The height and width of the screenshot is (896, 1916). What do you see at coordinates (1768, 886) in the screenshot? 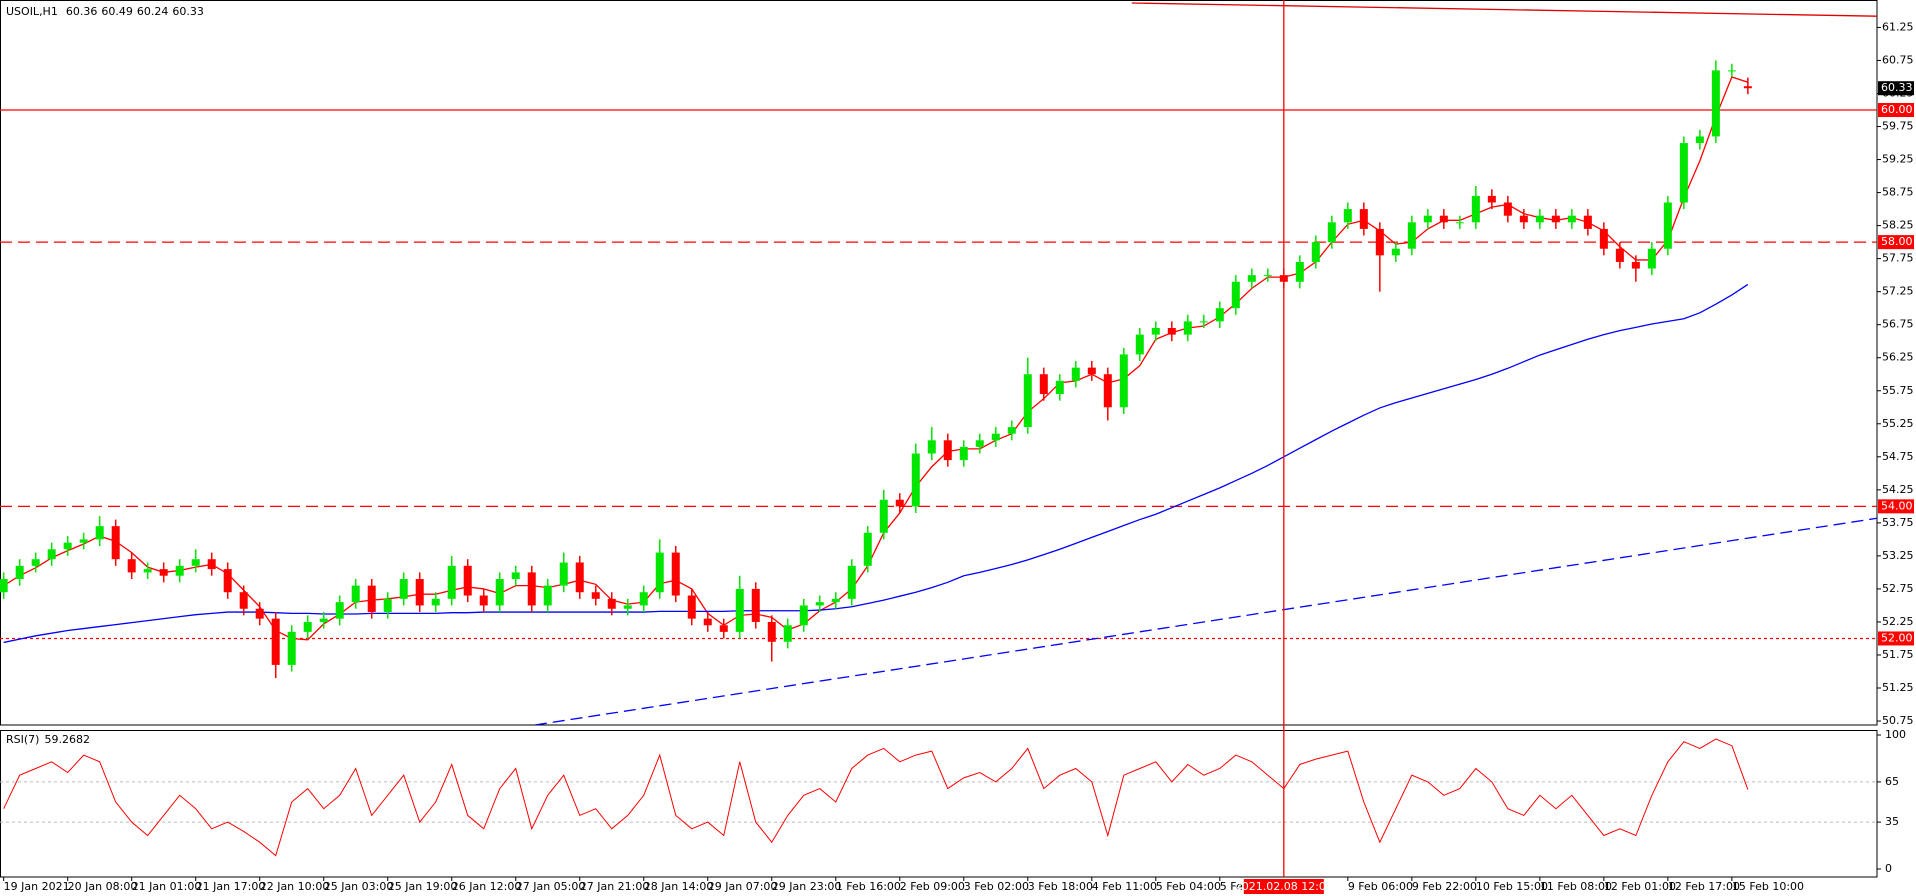
I see `x-tick-label: 15 Feb 10:00` at bounding box center [1768, 886].